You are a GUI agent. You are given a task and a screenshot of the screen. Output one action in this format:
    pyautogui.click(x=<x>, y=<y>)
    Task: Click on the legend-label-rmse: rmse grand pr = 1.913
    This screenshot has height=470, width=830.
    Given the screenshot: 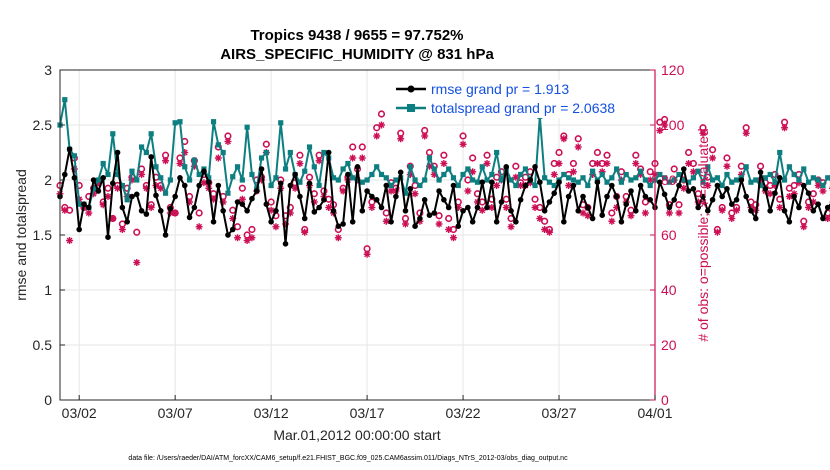 What is the action you would take?
    pyautogui.click(x=500, y=89)
    